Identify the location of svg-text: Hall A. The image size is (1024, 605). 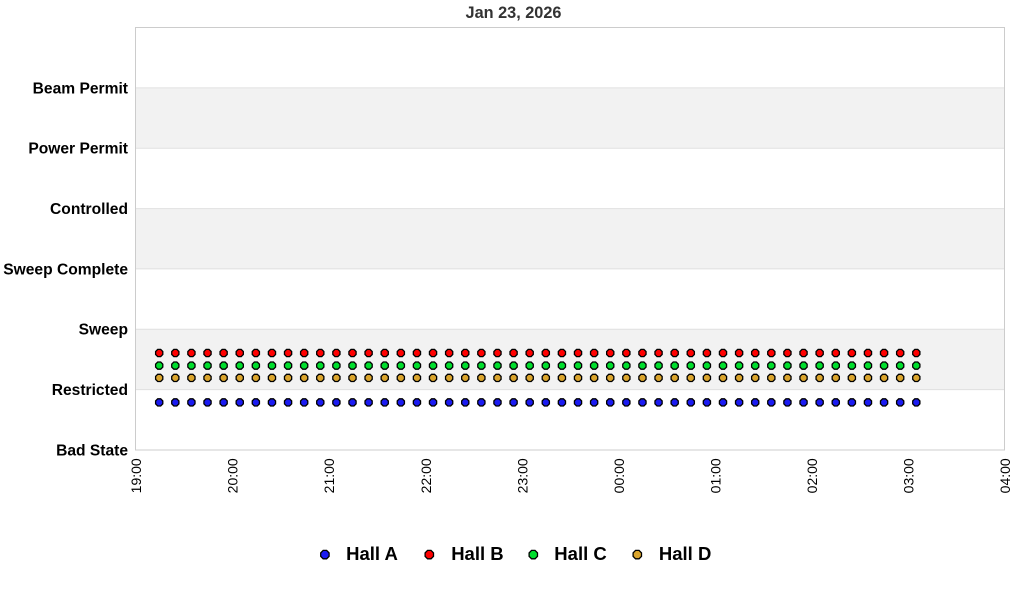
(372, 553).